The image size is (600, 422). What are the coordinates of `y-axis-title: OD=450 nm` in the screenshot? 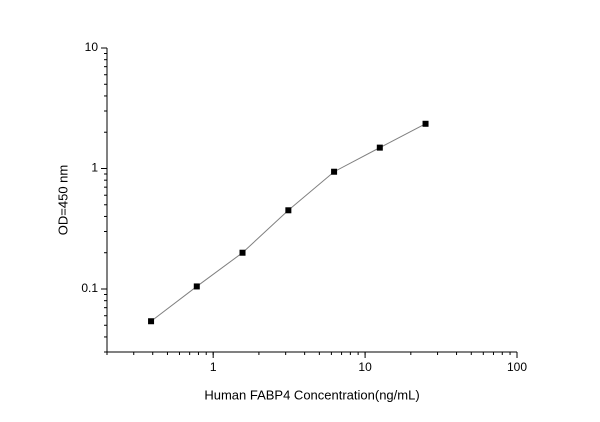 It's located at (62, 200).